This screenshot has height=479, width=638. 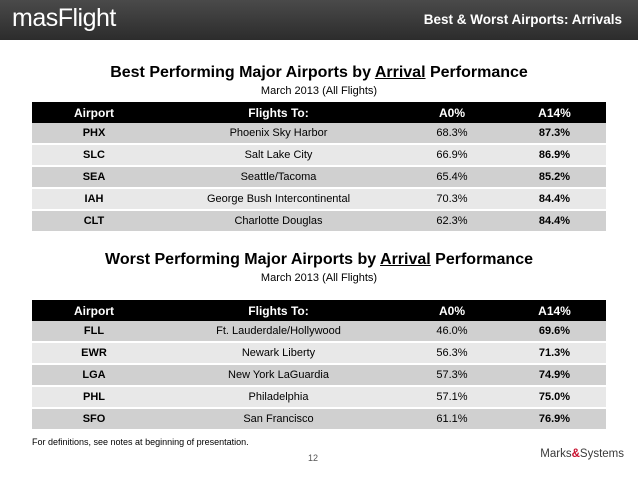 I want to click on a0-value: 65.4%, so click(x=452, y=177).